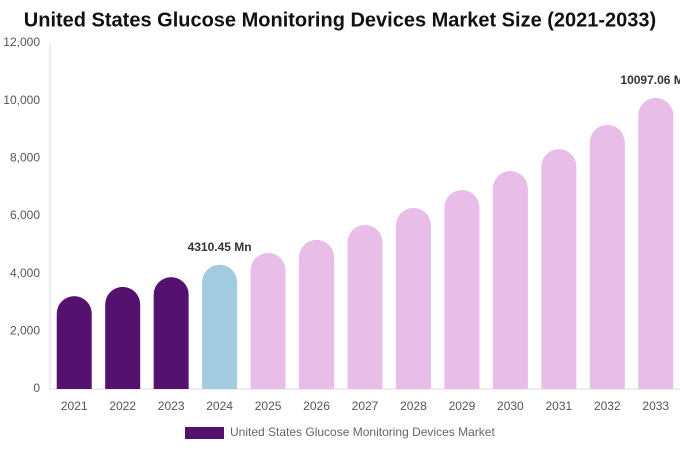  What do you see at coordinates (21, 100) in the screenshot?
I see `y-tick-label: 10,000` at bounding box center [21, 100].